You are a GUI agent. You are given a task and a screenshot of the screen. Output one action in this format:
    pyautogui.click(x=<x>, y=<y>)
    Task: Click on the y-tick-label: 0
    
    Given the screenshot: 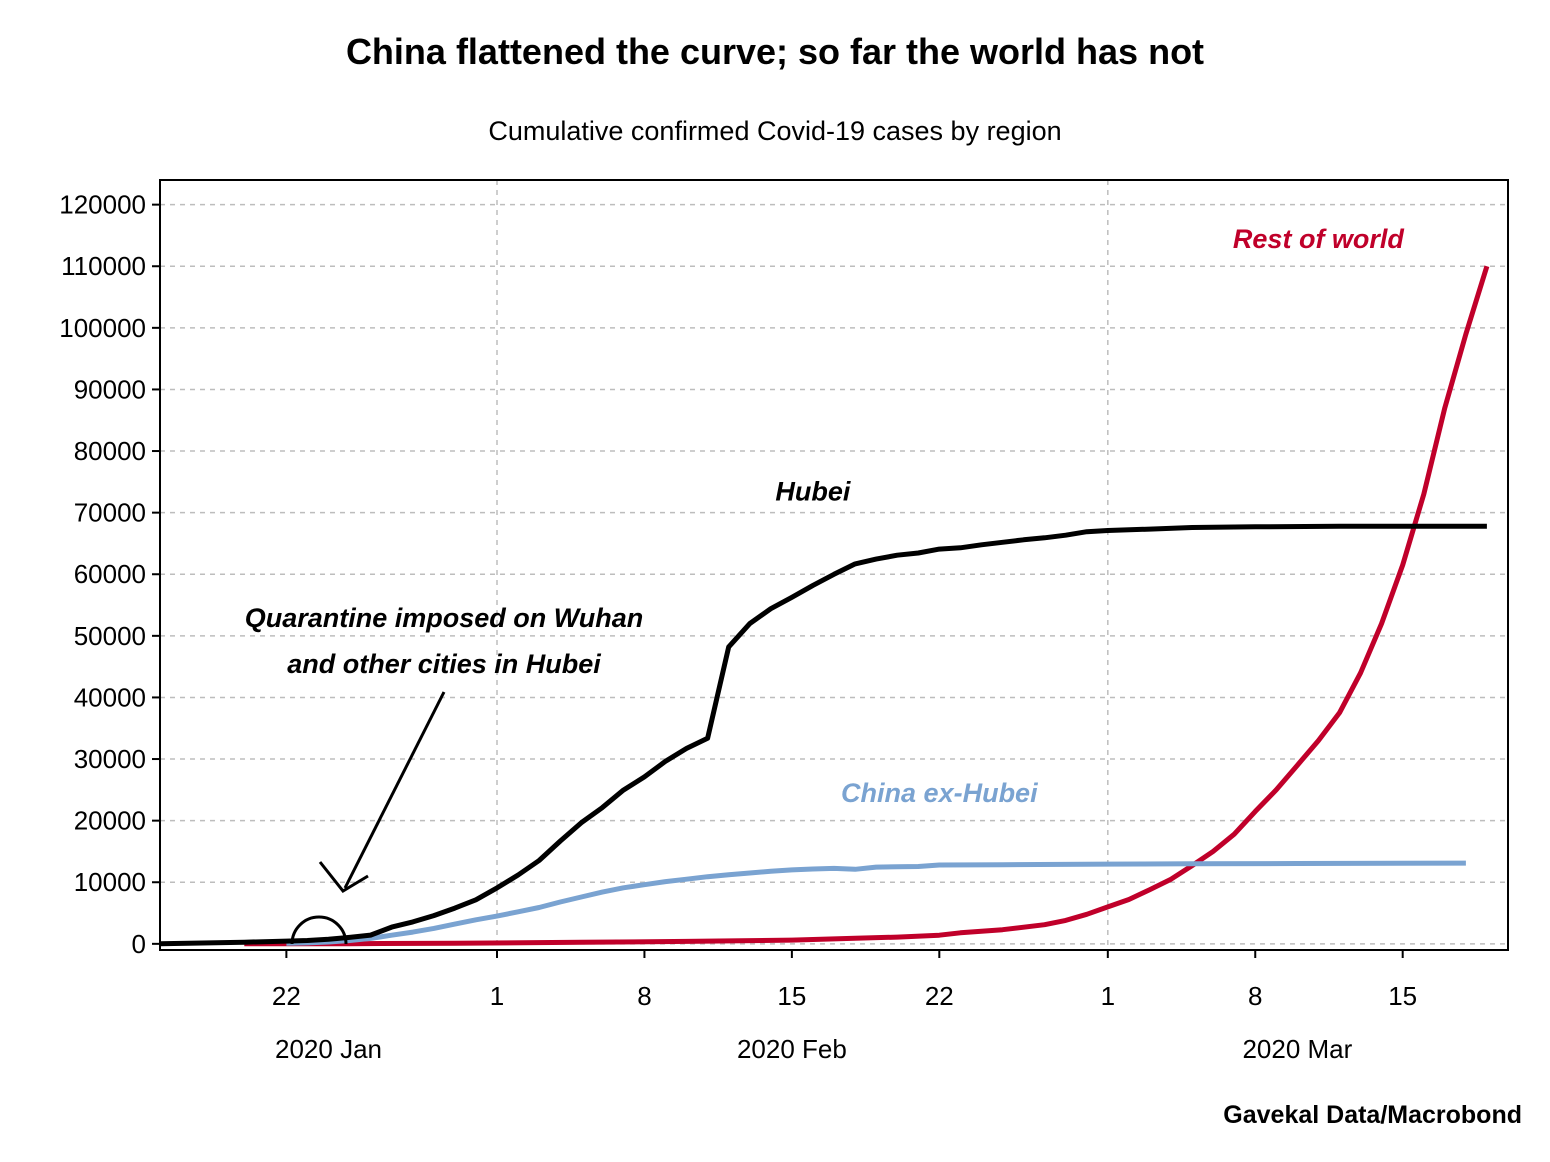 What is the action you would take?
    pyautogui.click(x=139, y=944)
    